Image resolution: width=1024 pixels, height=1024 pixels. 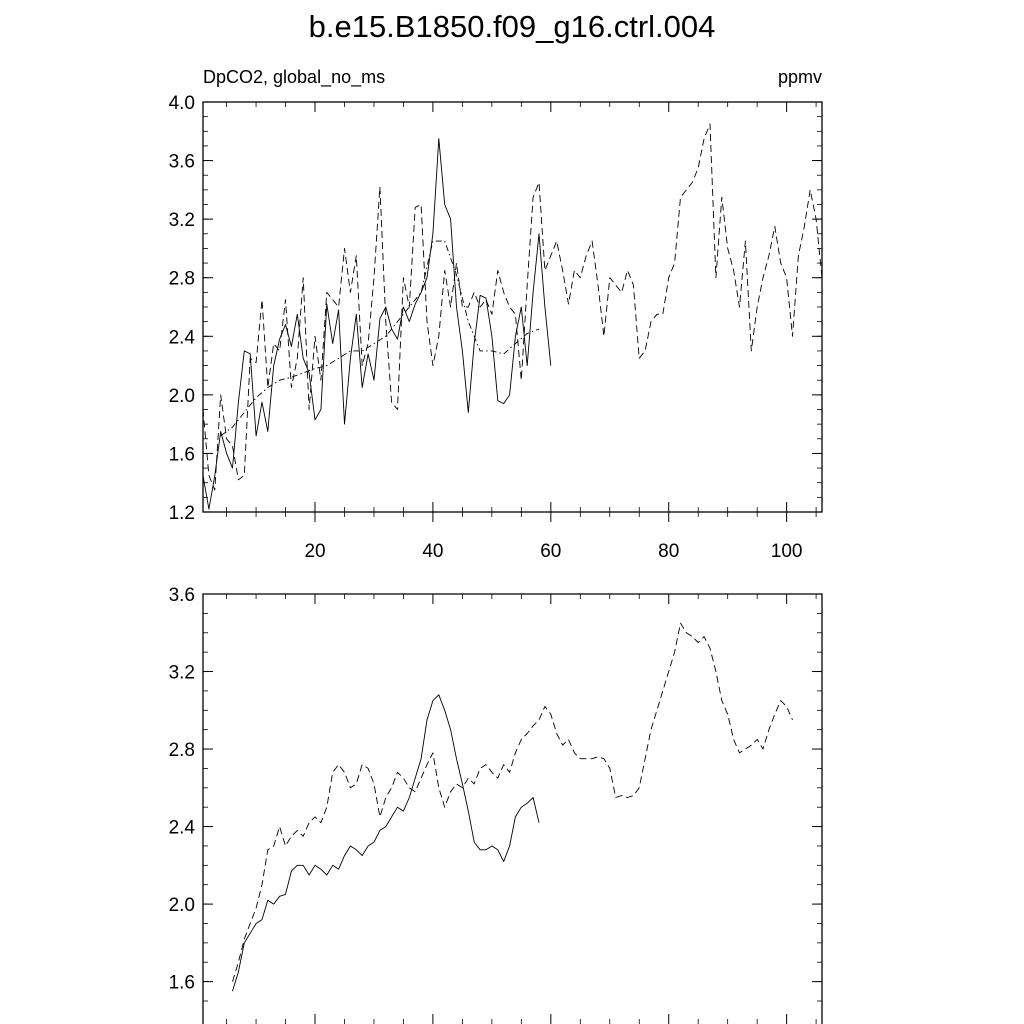 What do you see at coordinates (294, 77) in the screenshot?
I see `variable-label: DpCO2, global_no_ms` at bounding box center [294, 77].